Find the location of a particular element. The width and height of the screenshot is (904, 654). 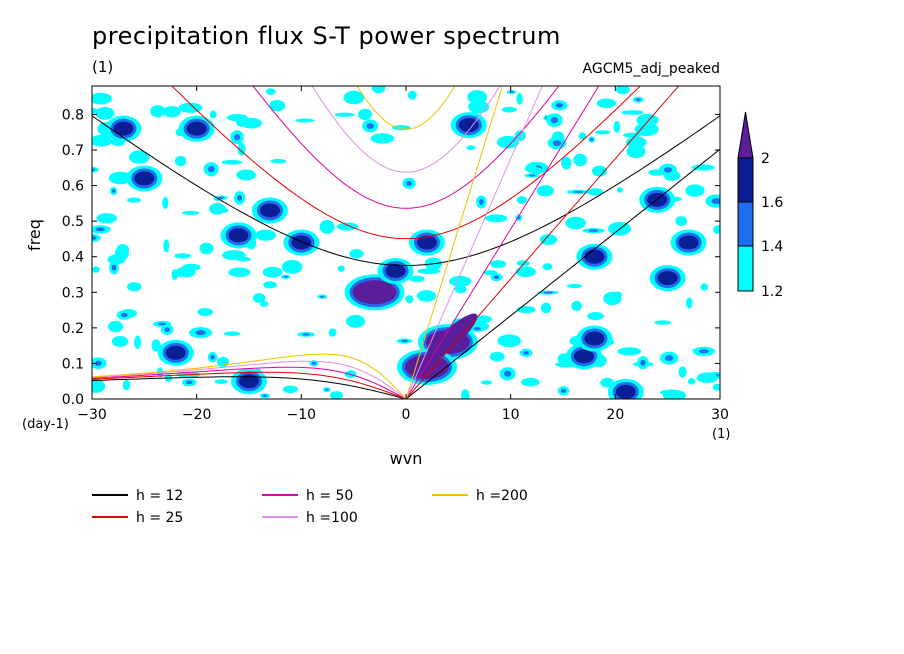

chart-unit-note: (1) is located at coordinates (103, 67).